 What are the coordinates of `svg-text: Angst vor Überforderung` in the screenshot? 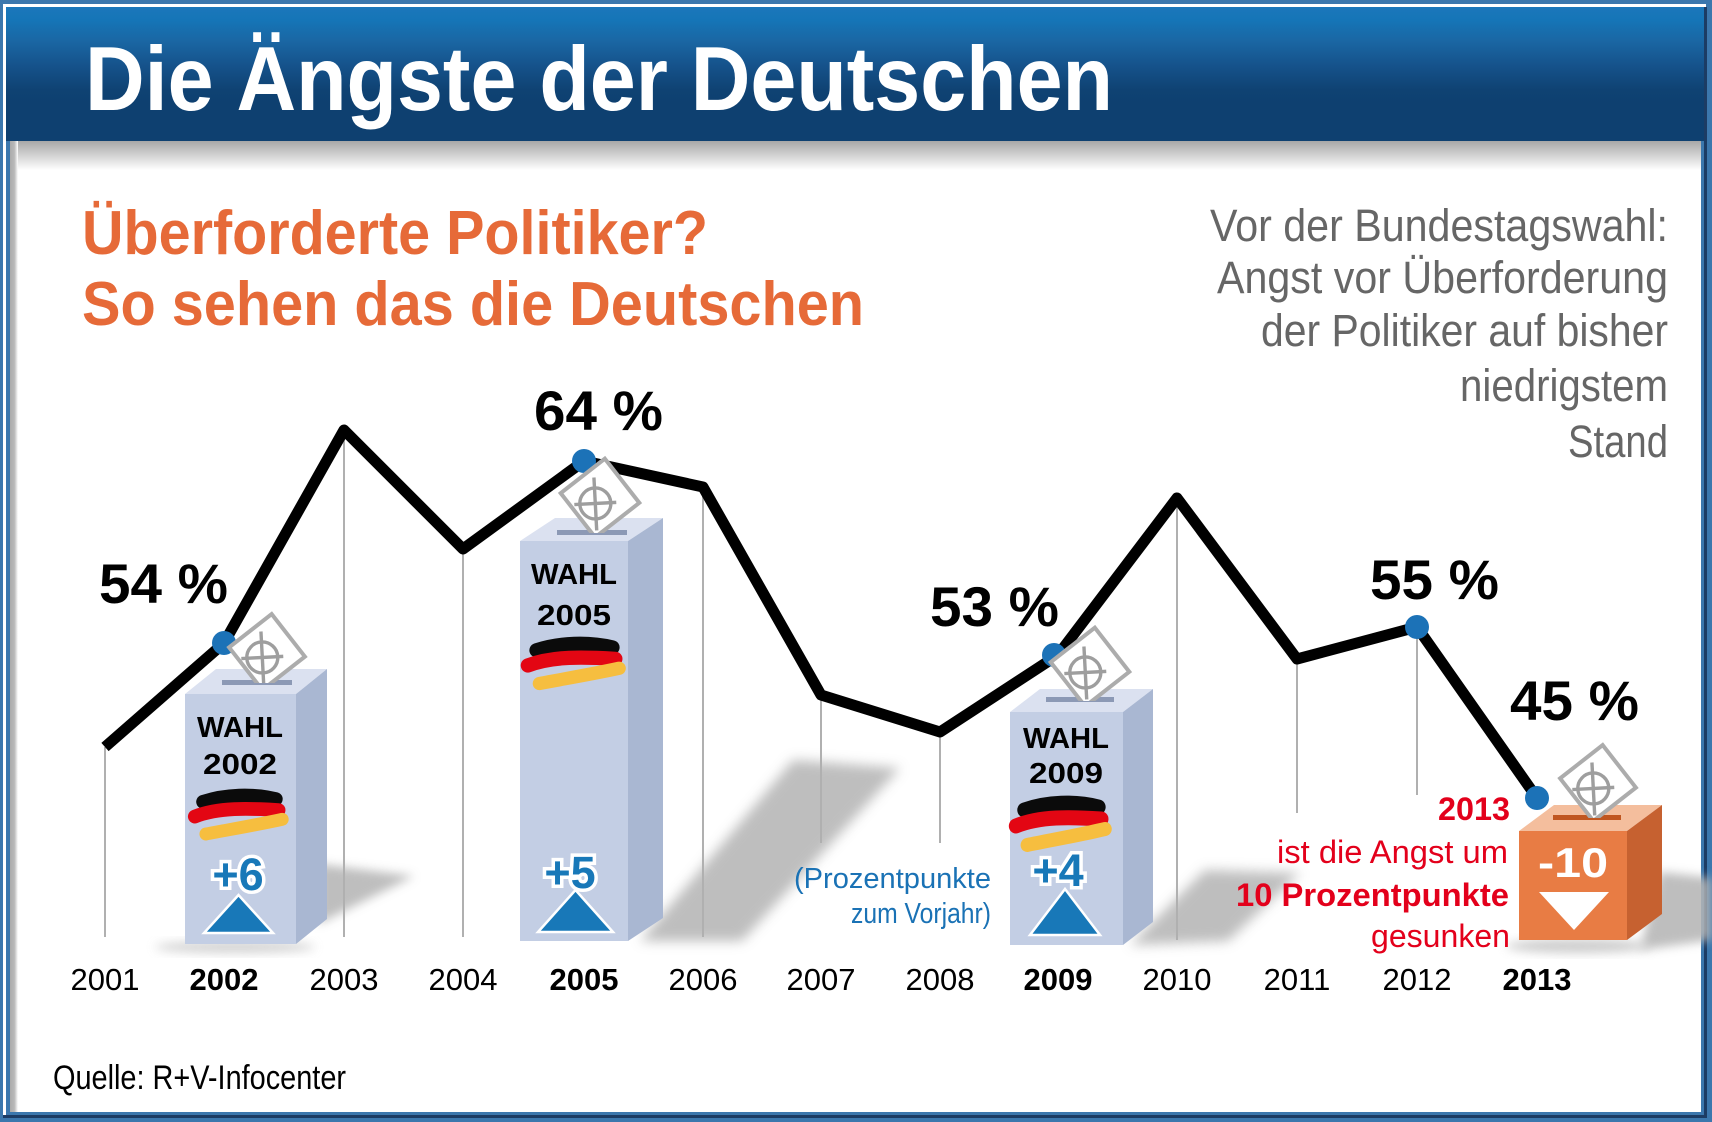 It's located at (1442, 277).